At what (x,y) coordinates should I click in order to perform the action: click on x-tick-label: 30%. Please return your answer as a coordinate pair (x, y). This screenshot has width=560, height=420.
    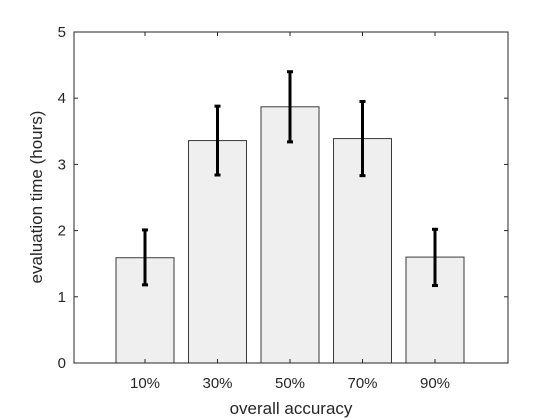
    Looking at the image, I should click on (217, 383).